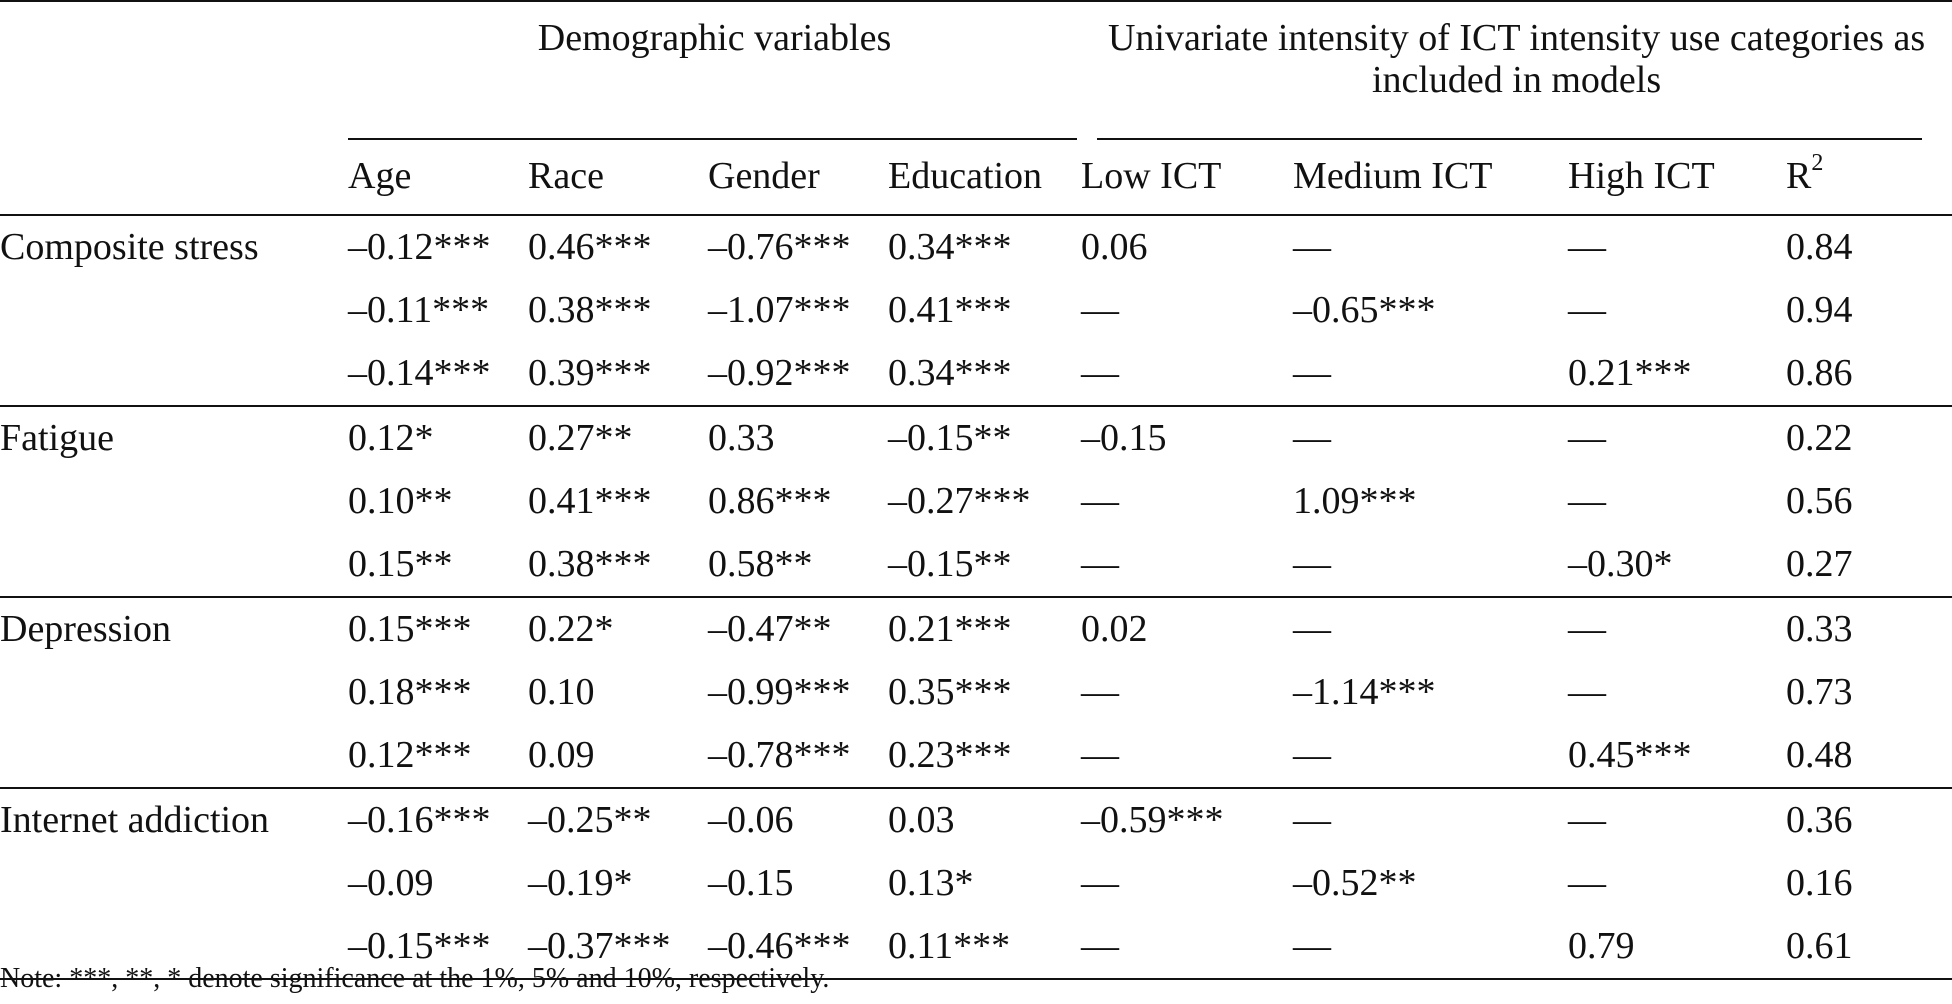 This screenshot has height=1004, width=1952. I want to click on cell-education: 0.41***, so click(950, 309).